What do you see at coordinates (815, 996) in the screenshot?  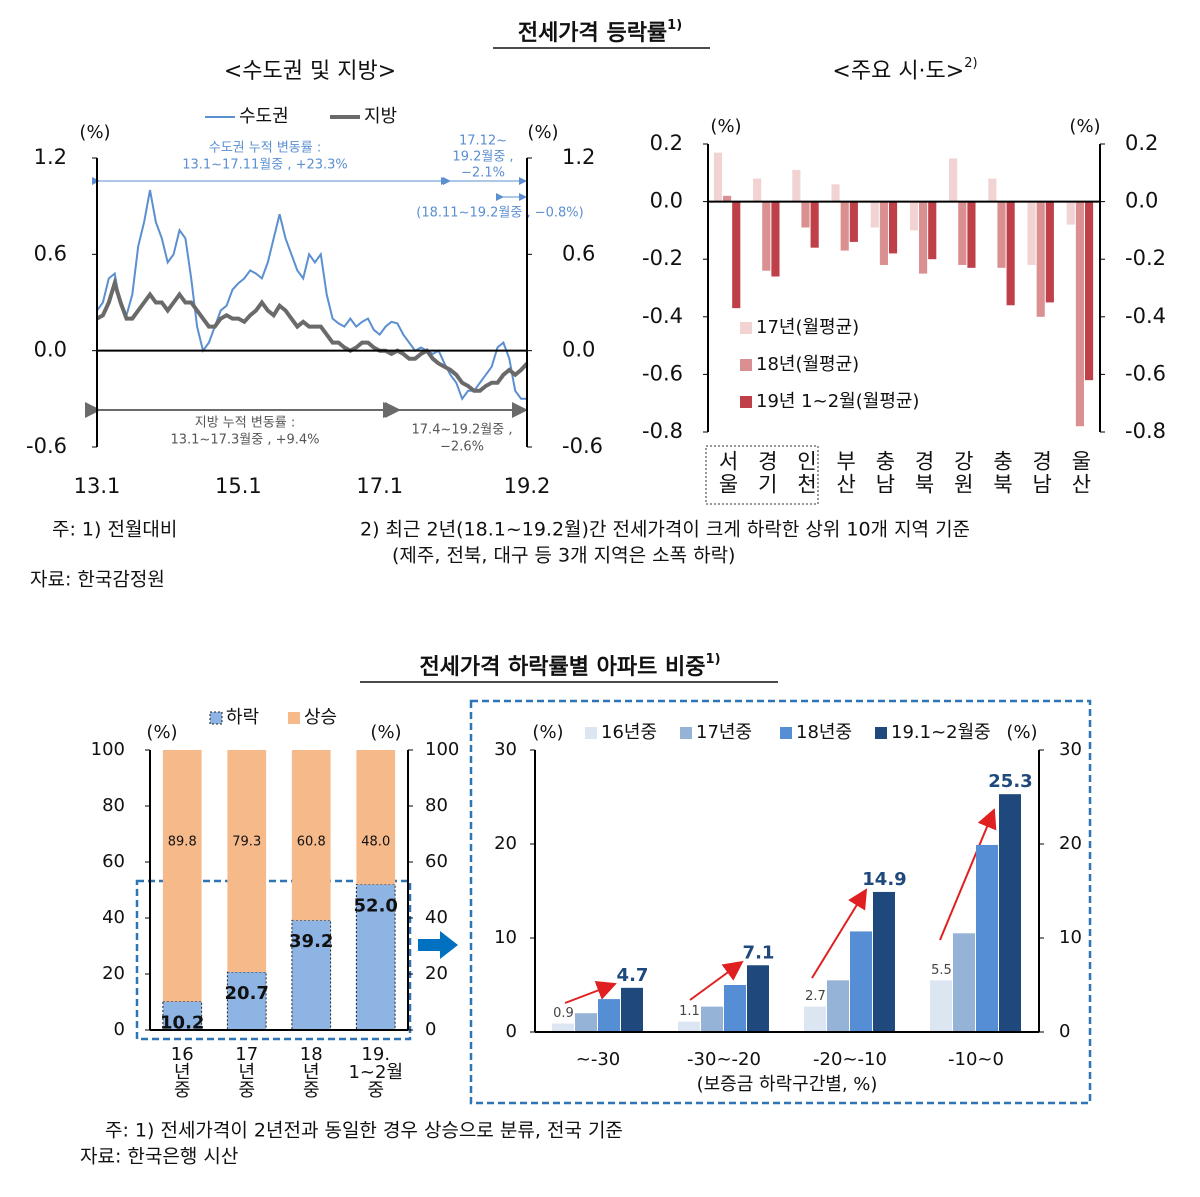 I see `data-label: 2.7` at bounding box center [815, 996].